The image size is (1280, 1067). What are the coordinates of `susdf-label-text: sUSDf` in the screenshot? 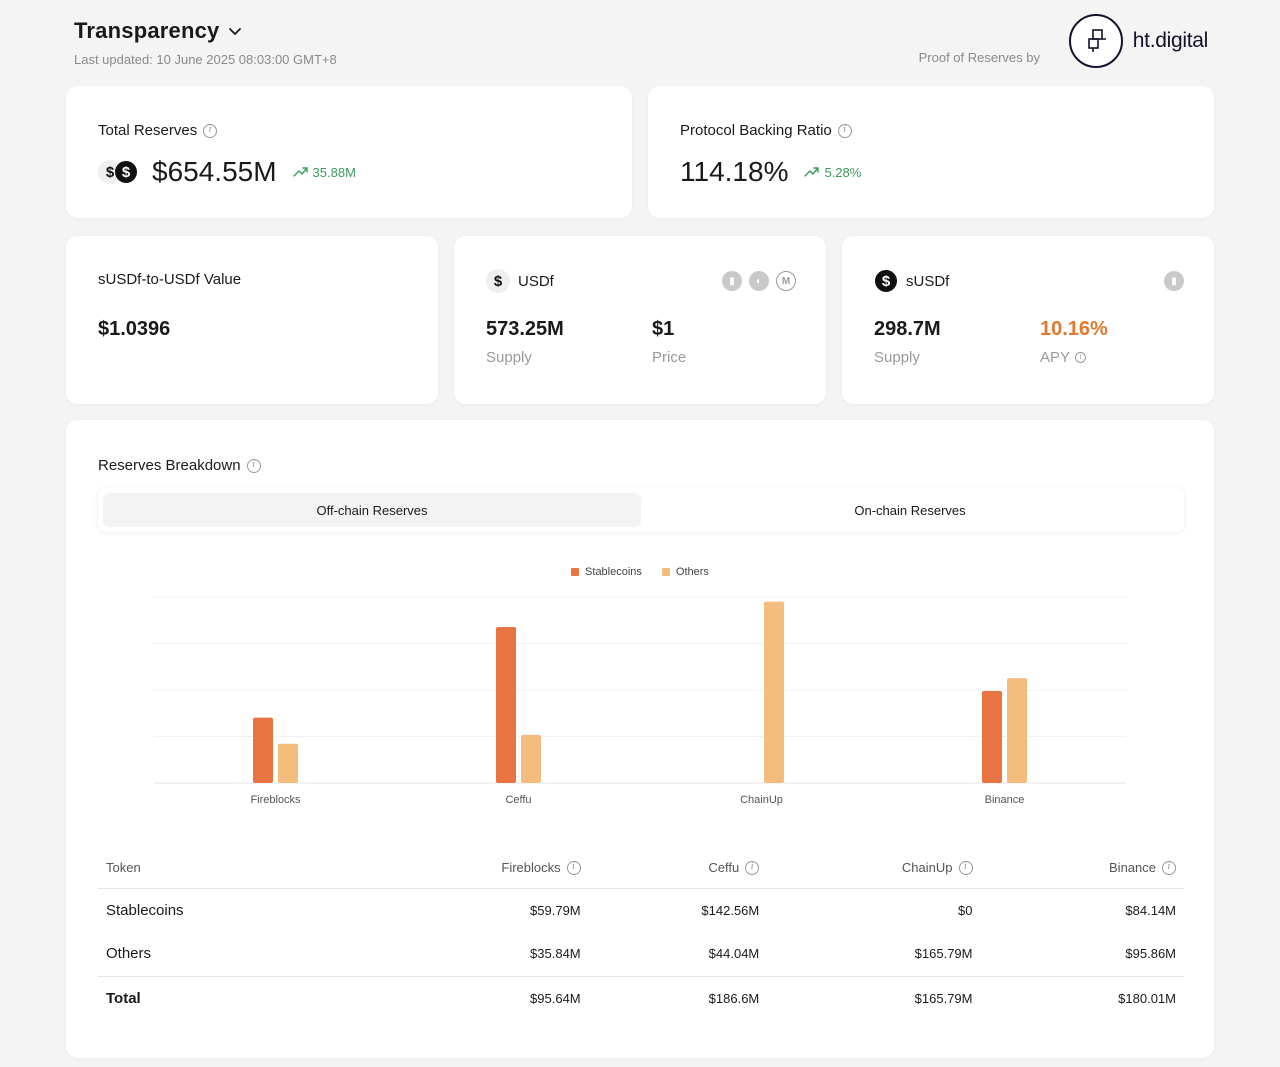 It's located at (928, 281).